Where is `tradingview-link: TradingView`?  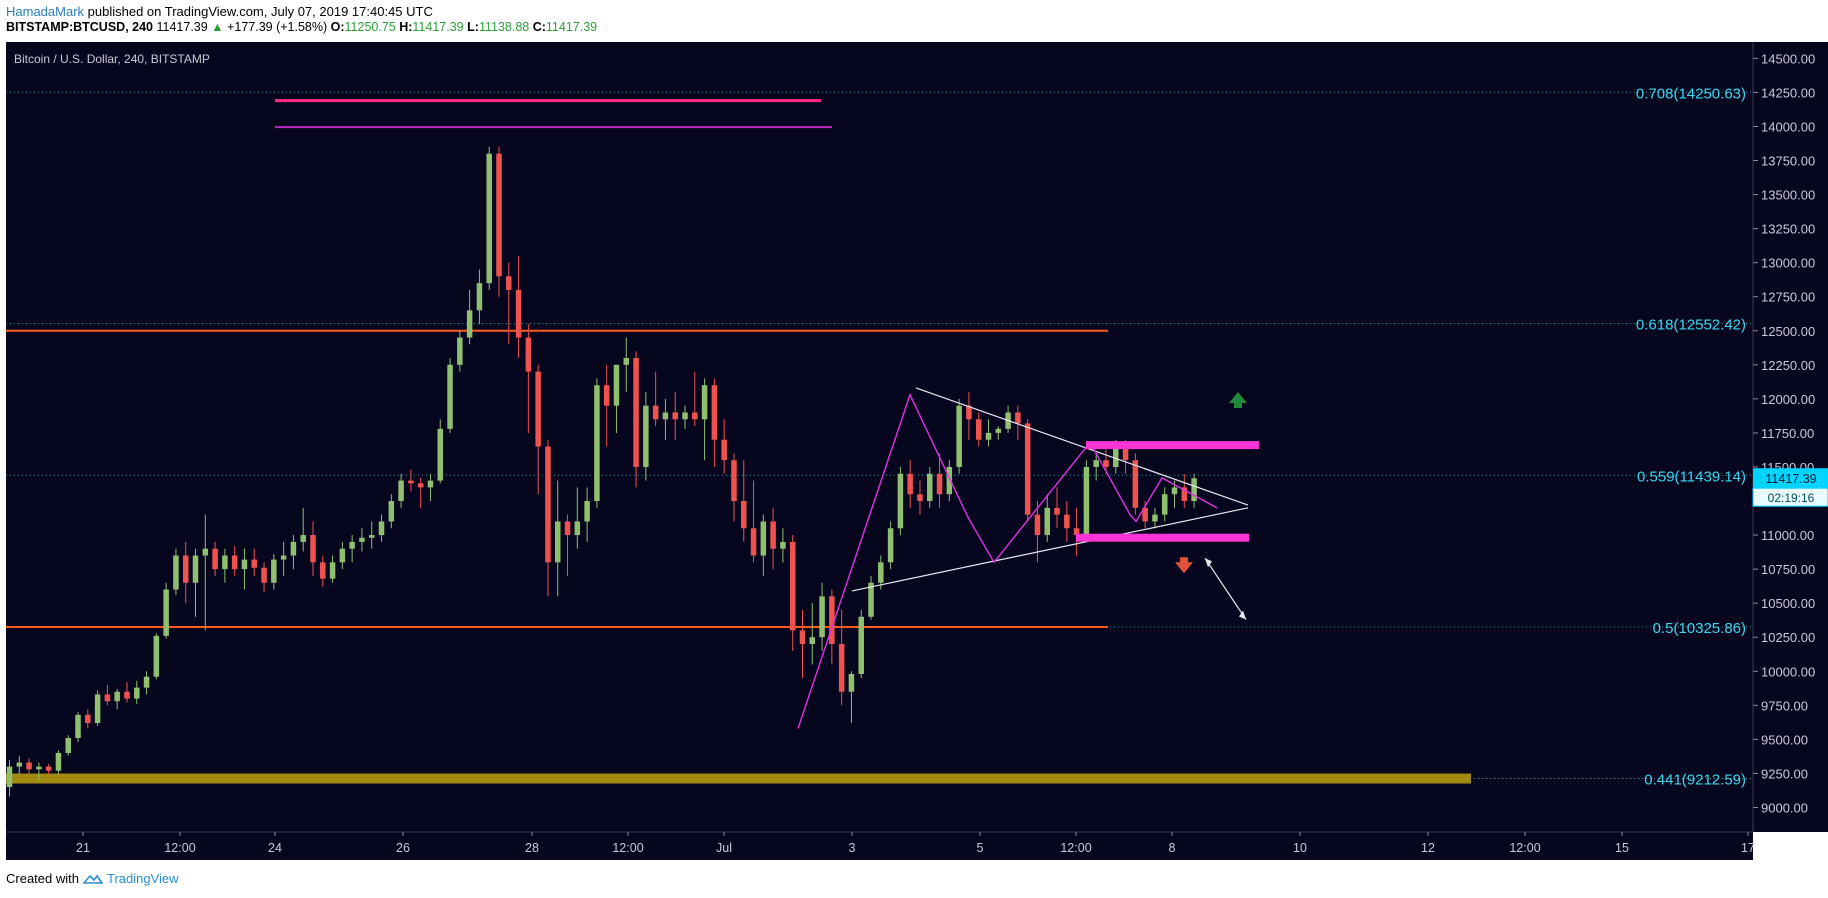 tradingview-link: TradingView is located at coordinates (142, 878).